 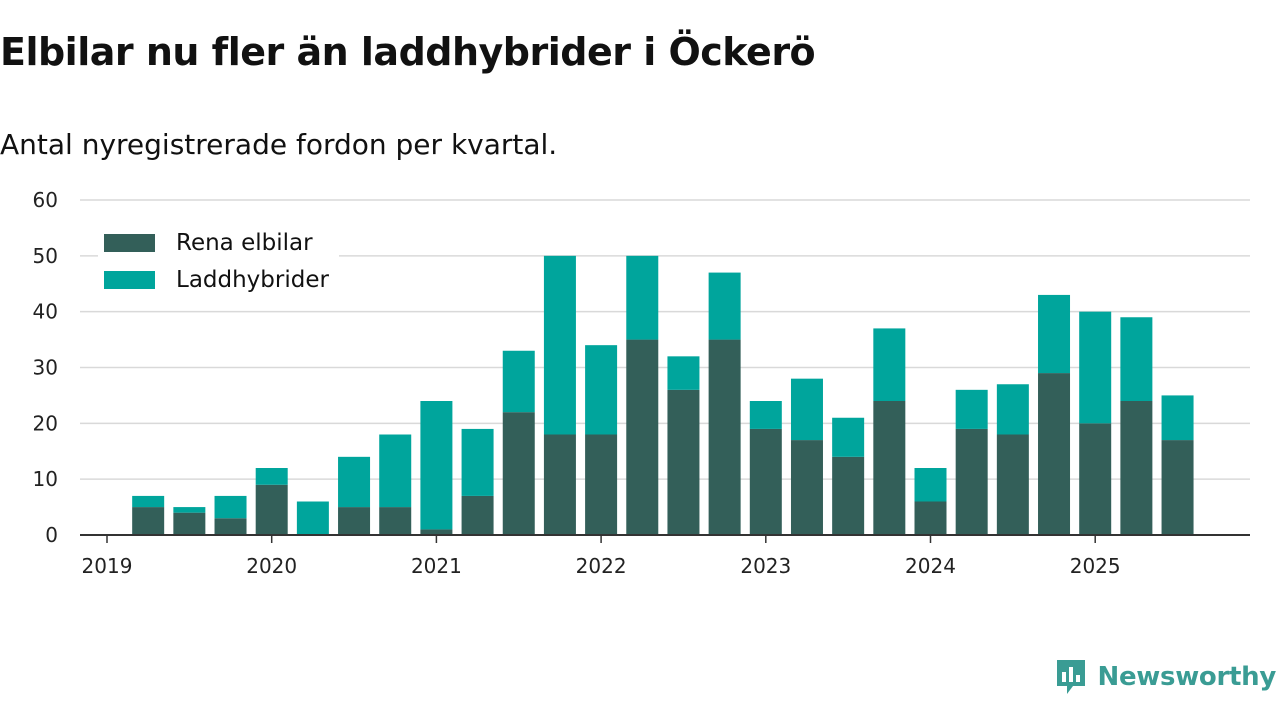 I want to click on legend-item-rena-elbilar: Rena elbilar, so click(x=216, y=242).